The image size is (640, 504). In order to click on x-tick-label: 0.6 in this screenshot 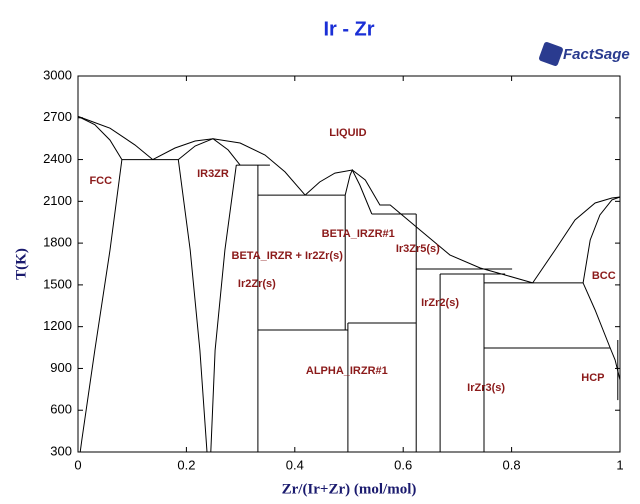, I will do `click(403, 464)`.